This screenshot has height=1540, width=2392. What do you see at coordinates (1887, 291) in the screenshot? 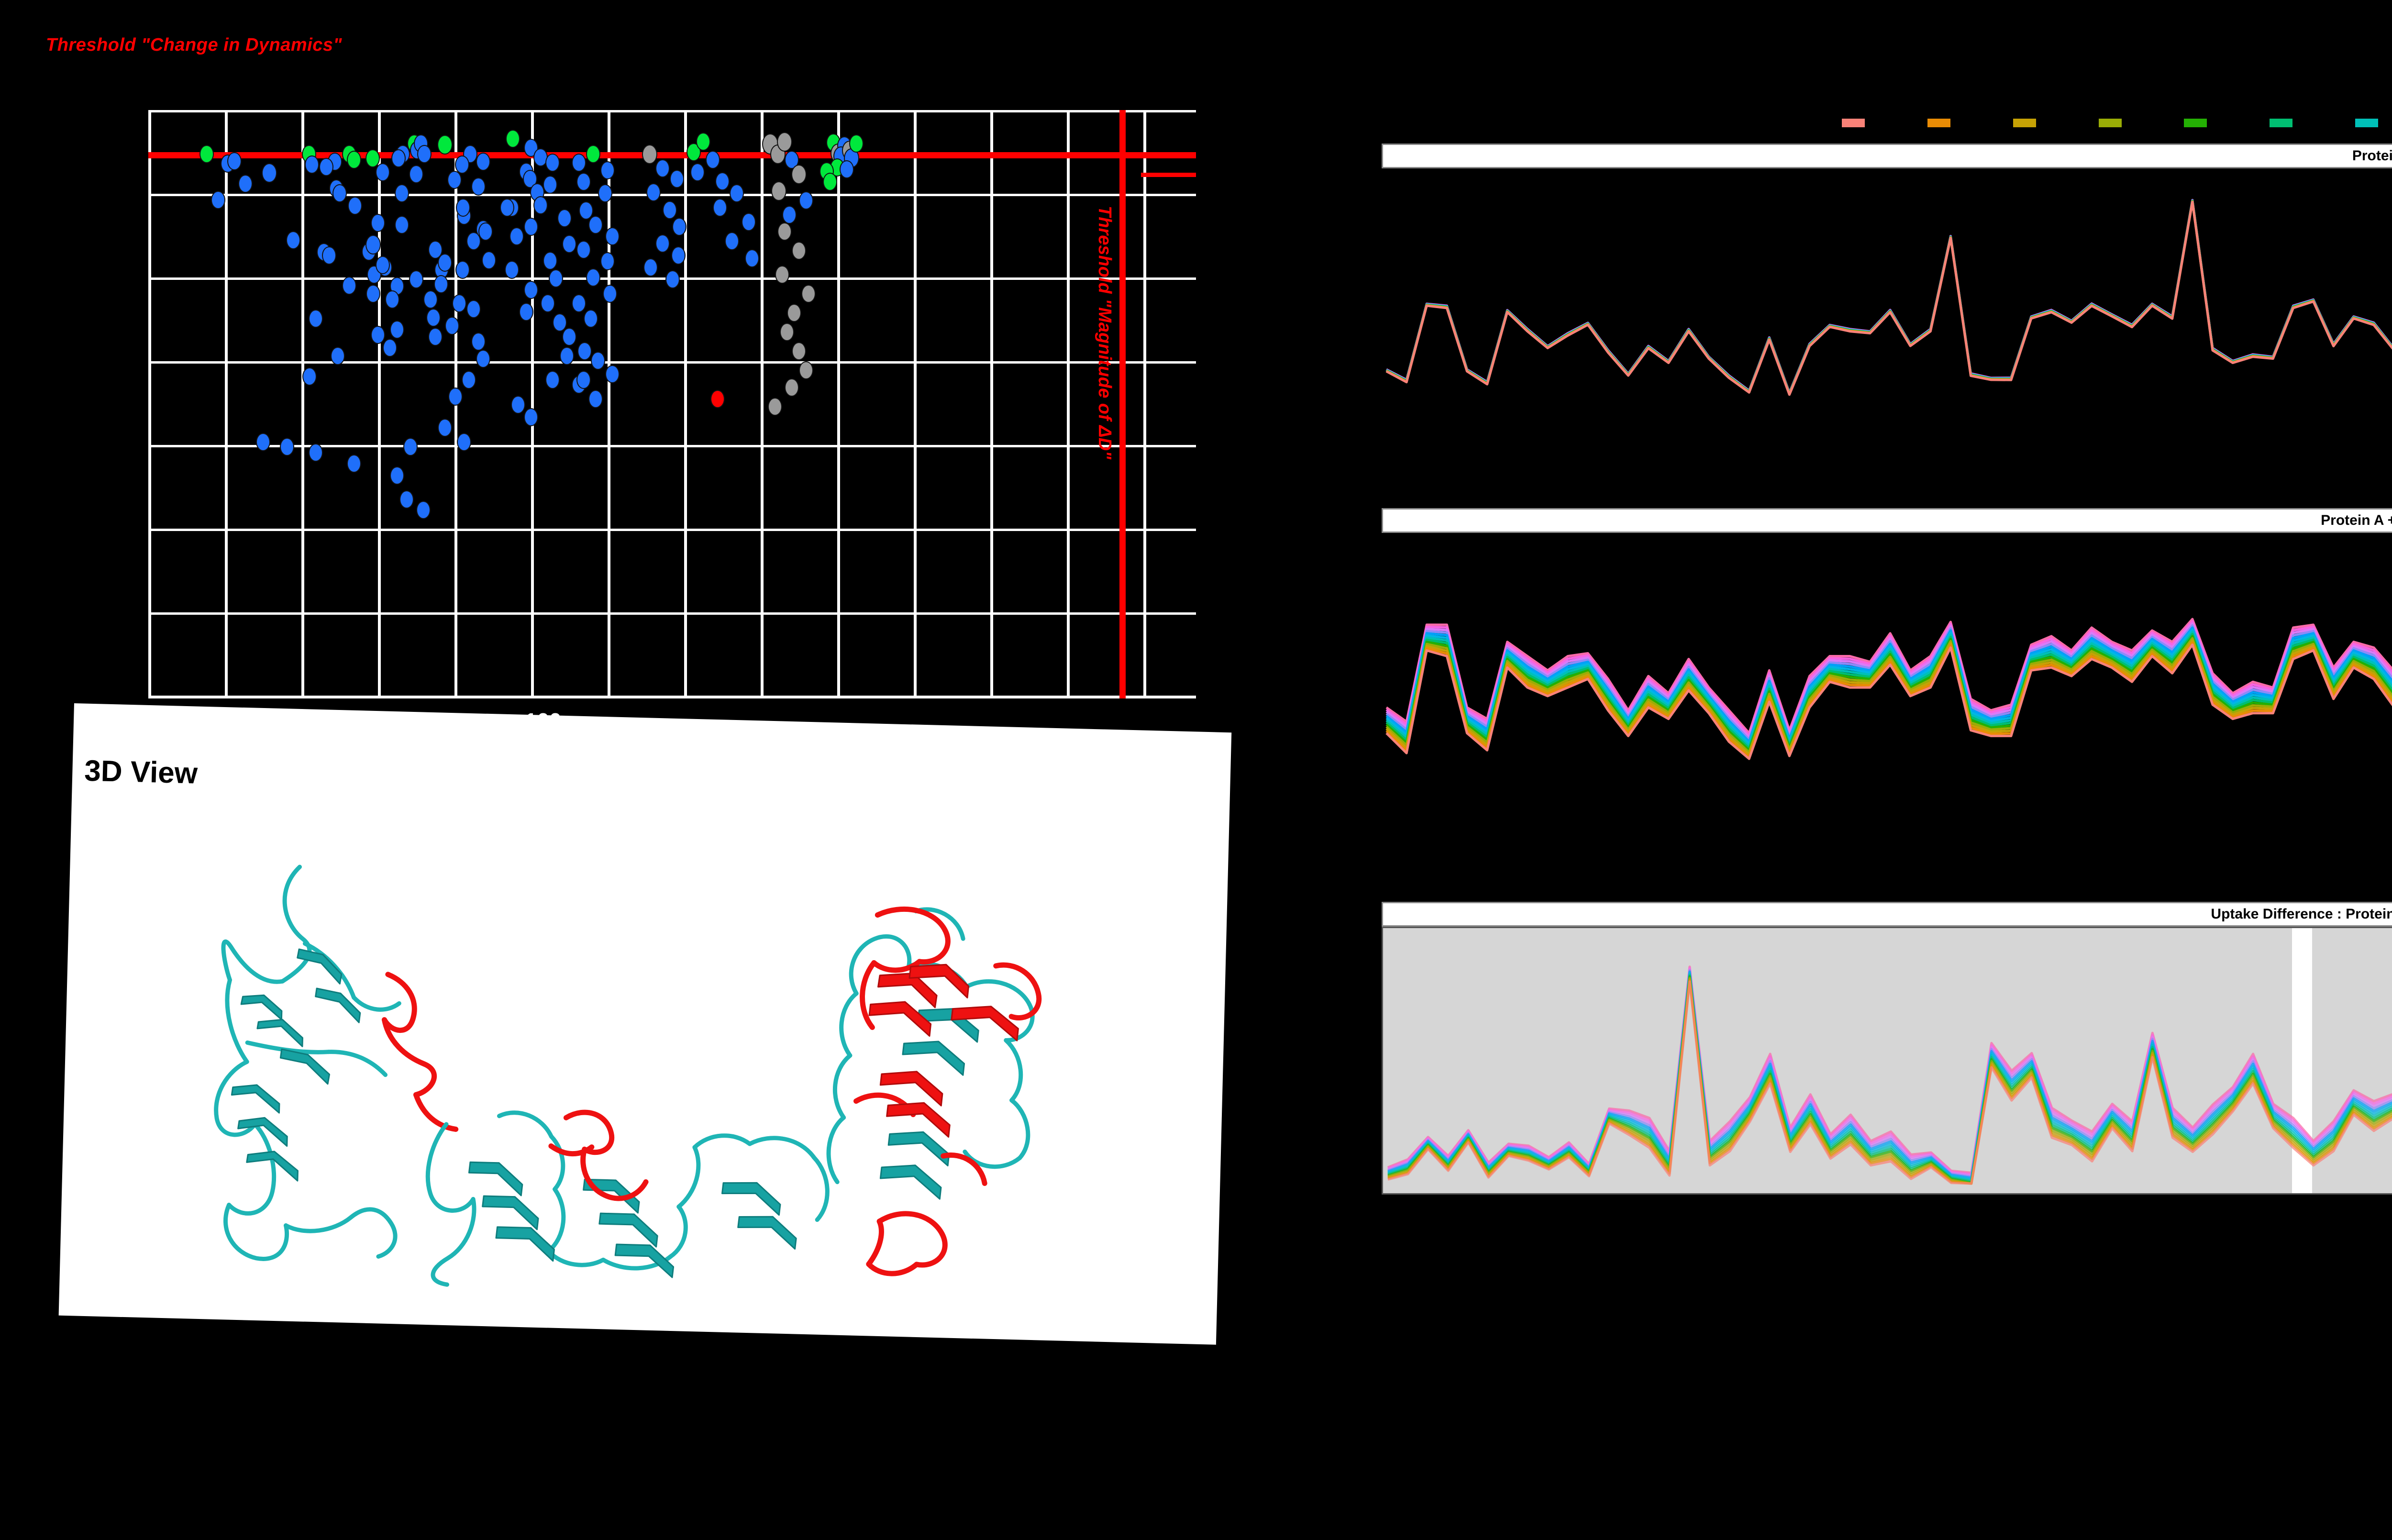
I see `trace-plot-protein-a` at bounding box center [1887, 291].